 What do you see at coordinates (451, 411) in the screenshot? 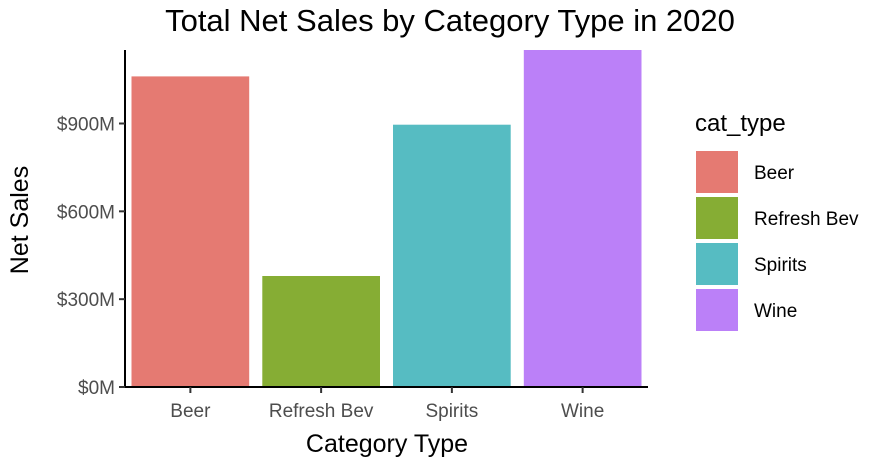
I see `x-tick-label: Spirits` at bounding box center [451, 411].